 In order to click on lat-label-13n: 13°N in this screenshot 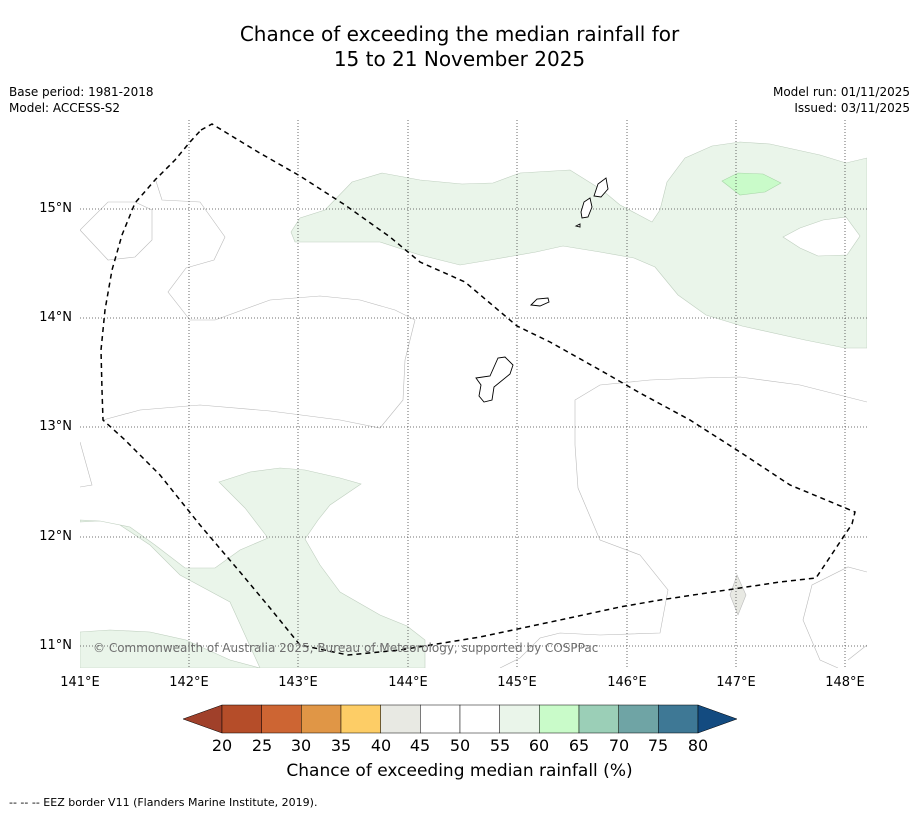, I will do `click(55, 426)`.